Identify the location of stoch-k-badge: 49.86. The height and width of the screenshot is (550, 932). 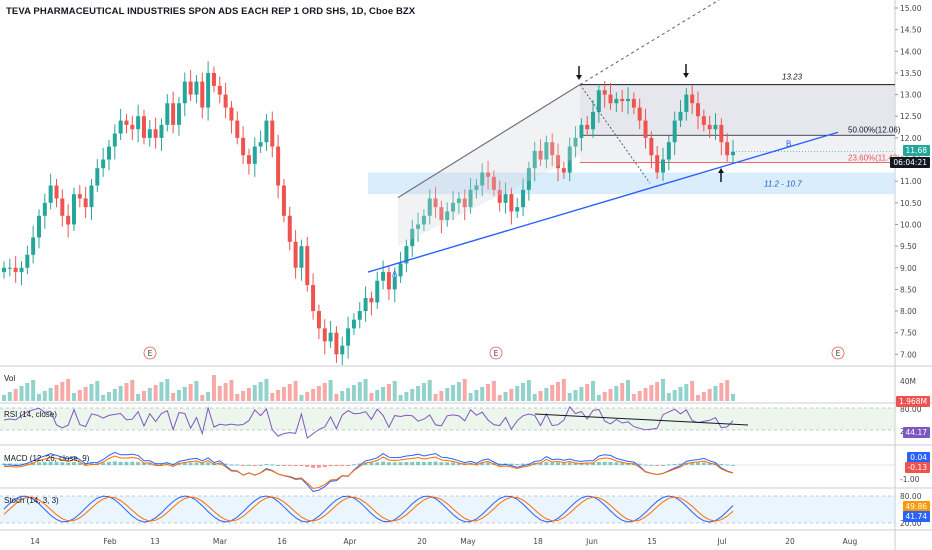
(916, 506).